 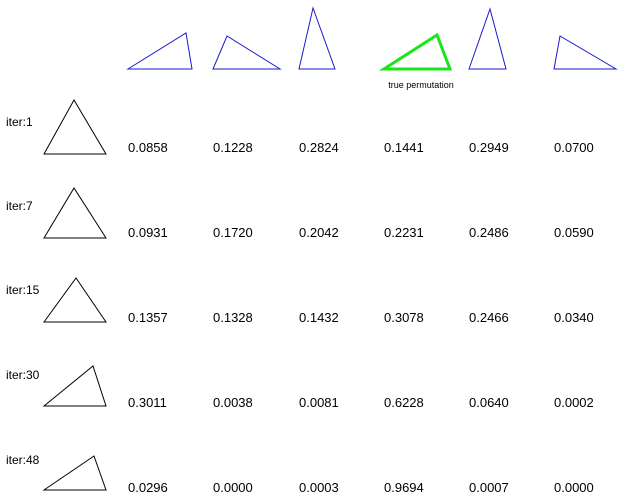 I want to click on probability-value: 0.2466, so click(x=489, y=317).